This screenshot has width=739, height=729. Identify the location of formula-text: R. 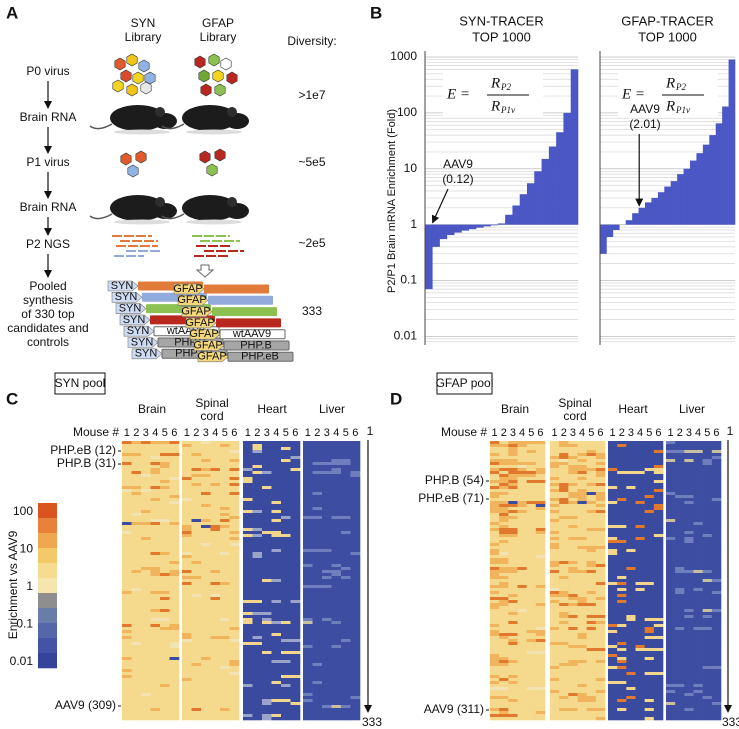
(670, 83).